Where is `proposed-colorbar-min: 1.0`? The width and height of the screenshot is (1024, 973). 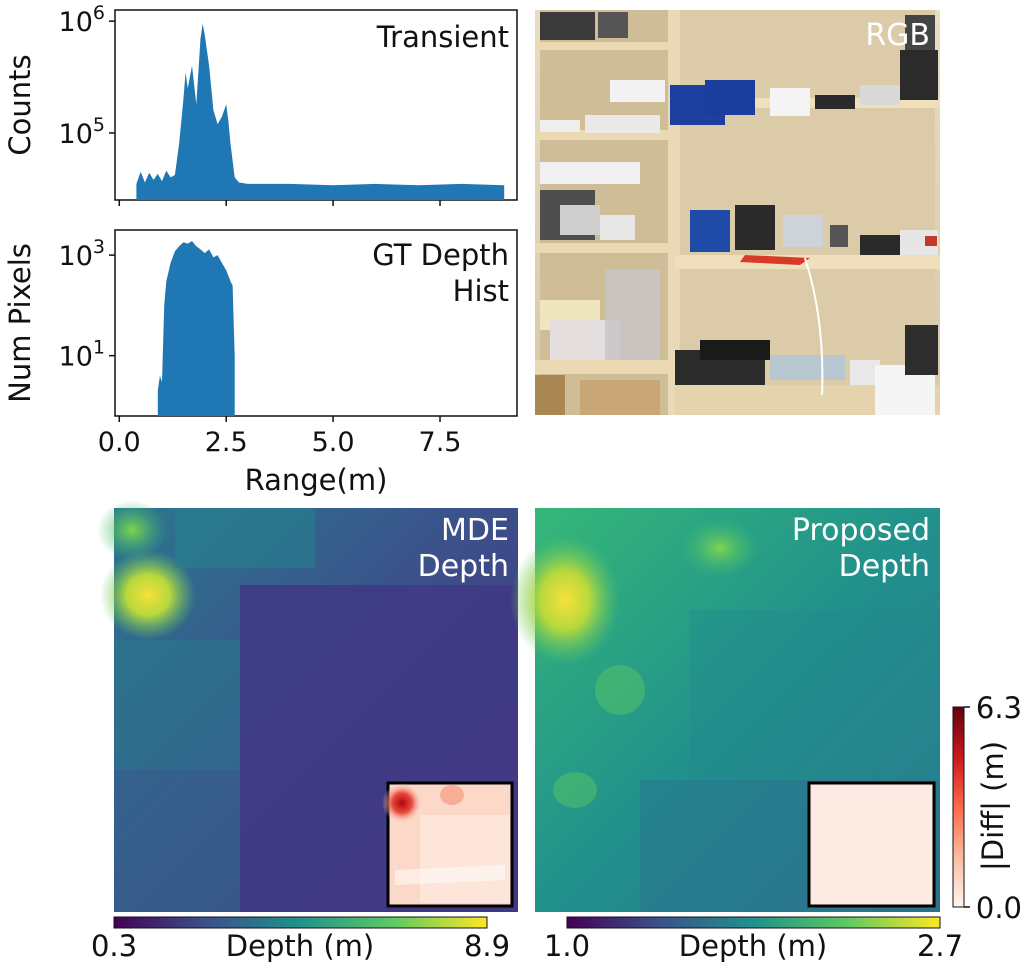
proposed-colorbar-min: 1.0 is located at coordinates (567, 946).